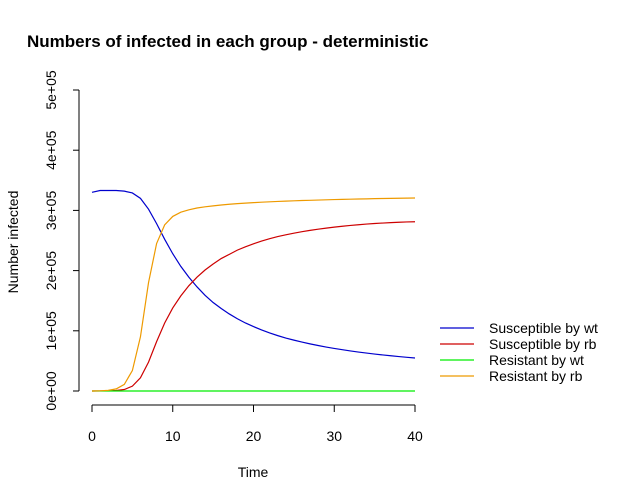  What do you see at coordinates (543, 344) in the screenshot?
I see `legend-label-1: Susceptible by rb` at bounding box center [543, 344].